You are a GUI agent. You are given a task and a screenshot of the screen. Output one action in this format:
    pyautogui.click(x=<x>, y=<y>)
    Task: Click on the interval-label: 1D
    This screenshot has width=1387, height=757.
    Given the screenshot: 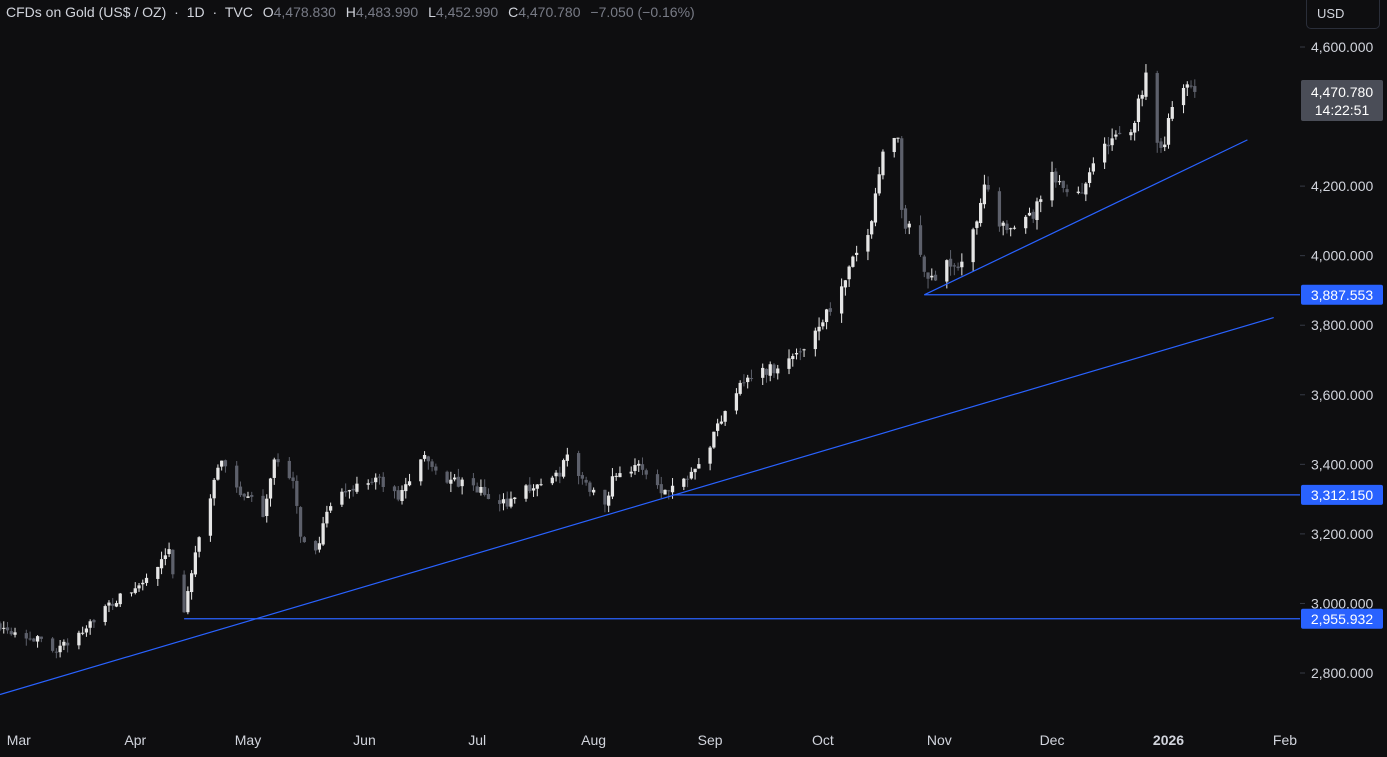 What is the action you would take?
    pyautogui.click(x=195, y=12)
    